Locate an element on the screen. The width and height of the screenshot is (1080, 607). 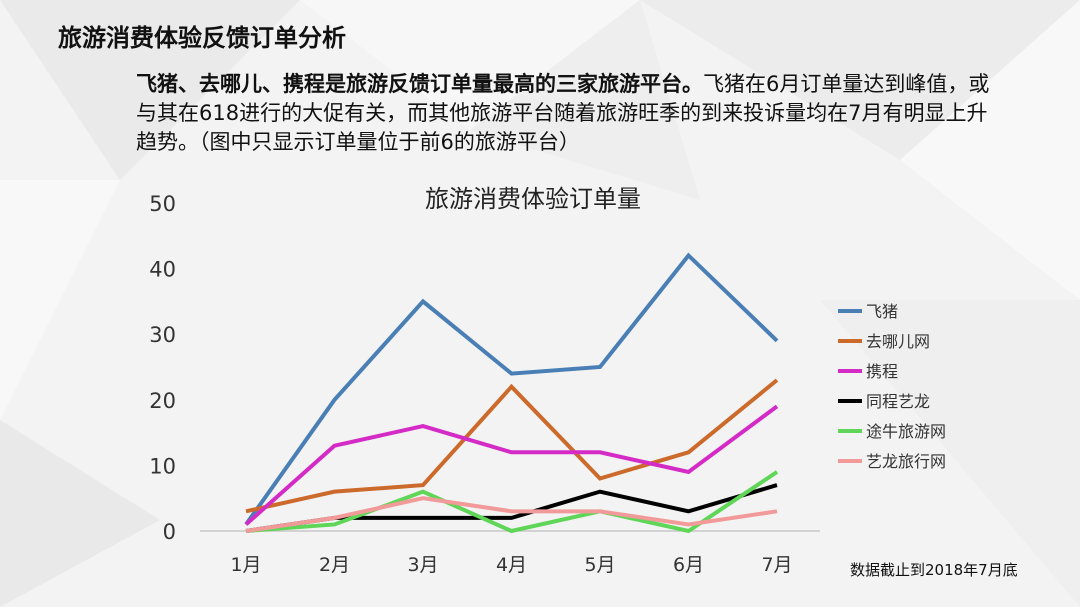
footnote: 数据截止到2018年7月底 is located at coordinates (934, 570).